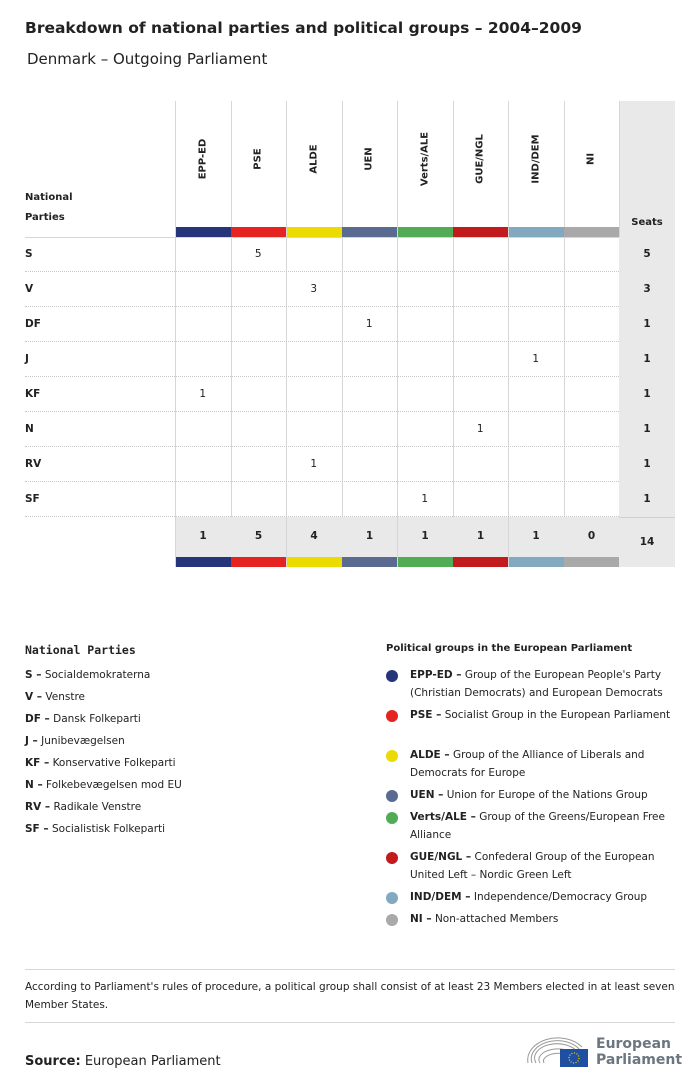 Image resolution: width=700 pixels, height=1087 pixels. Describe the element at coordinates (33, 324) in the screenshot. I see `party-code: DF` at that location.